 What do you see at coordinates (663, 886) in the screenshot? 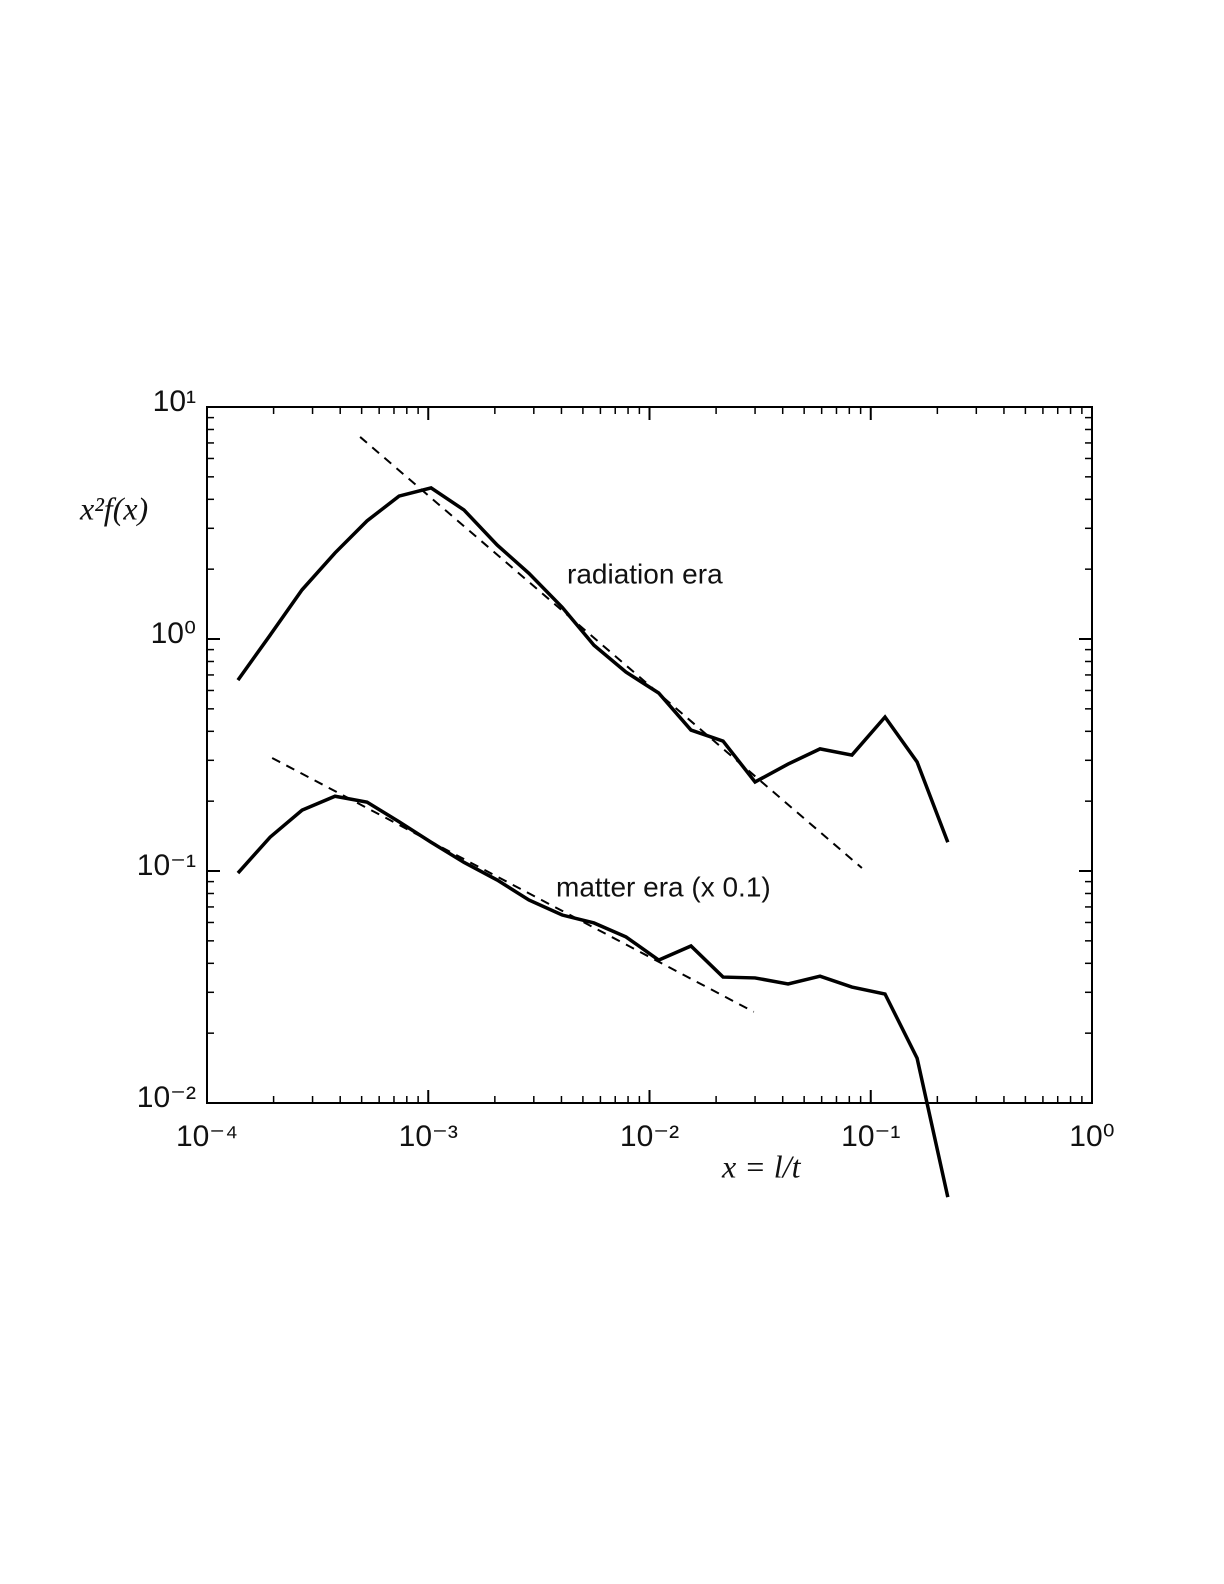
I see `annotation: matter era (x 0.1)` at bounding box center [663, 886].